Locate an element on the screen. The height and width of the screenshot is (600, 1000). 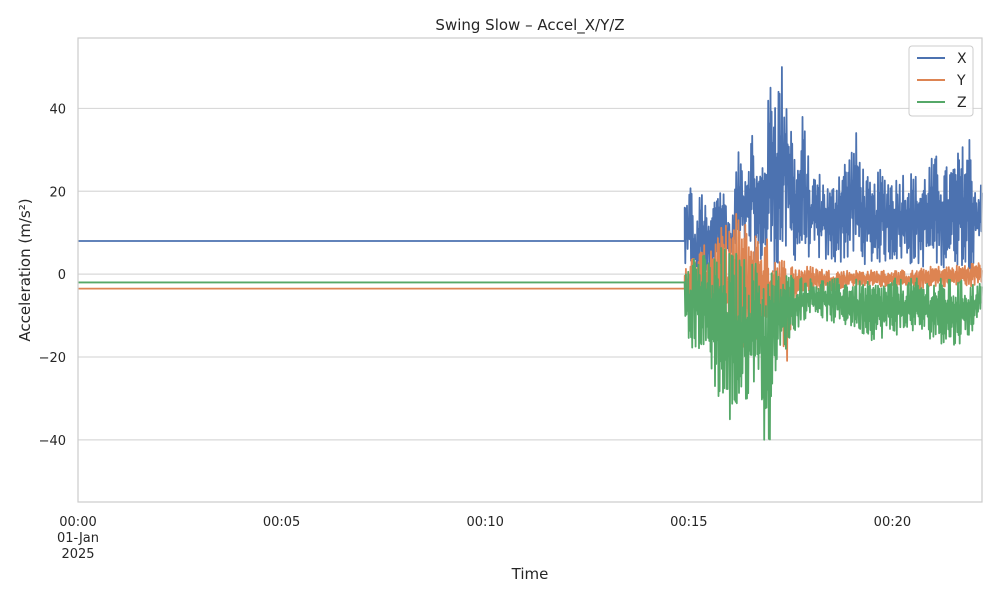
legend-label-x: X is located at coordinates (962, 59).